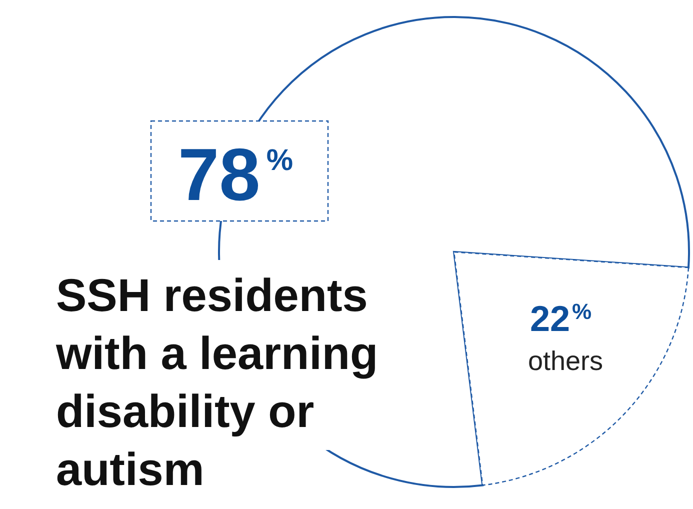  What do you see at coordinates (235, 174) in the screenshot?
I see `data-label: 78%` at bounding box center [235, 174].